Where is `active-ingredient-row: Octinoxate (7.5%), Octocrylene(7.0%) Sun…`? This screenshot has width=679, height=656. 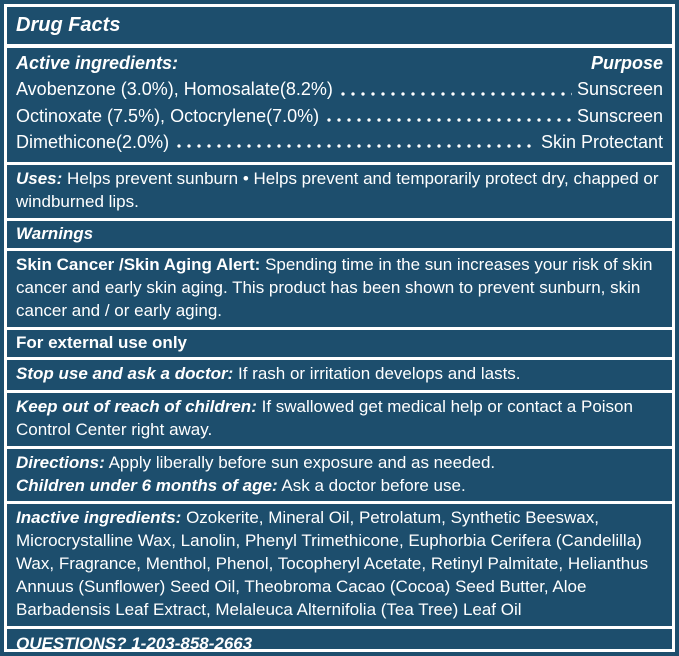
active-ingredient-row: Octinoxate (7.5%), Octocrylene(7.0%) Sun… is located at coordinates (339, 116).